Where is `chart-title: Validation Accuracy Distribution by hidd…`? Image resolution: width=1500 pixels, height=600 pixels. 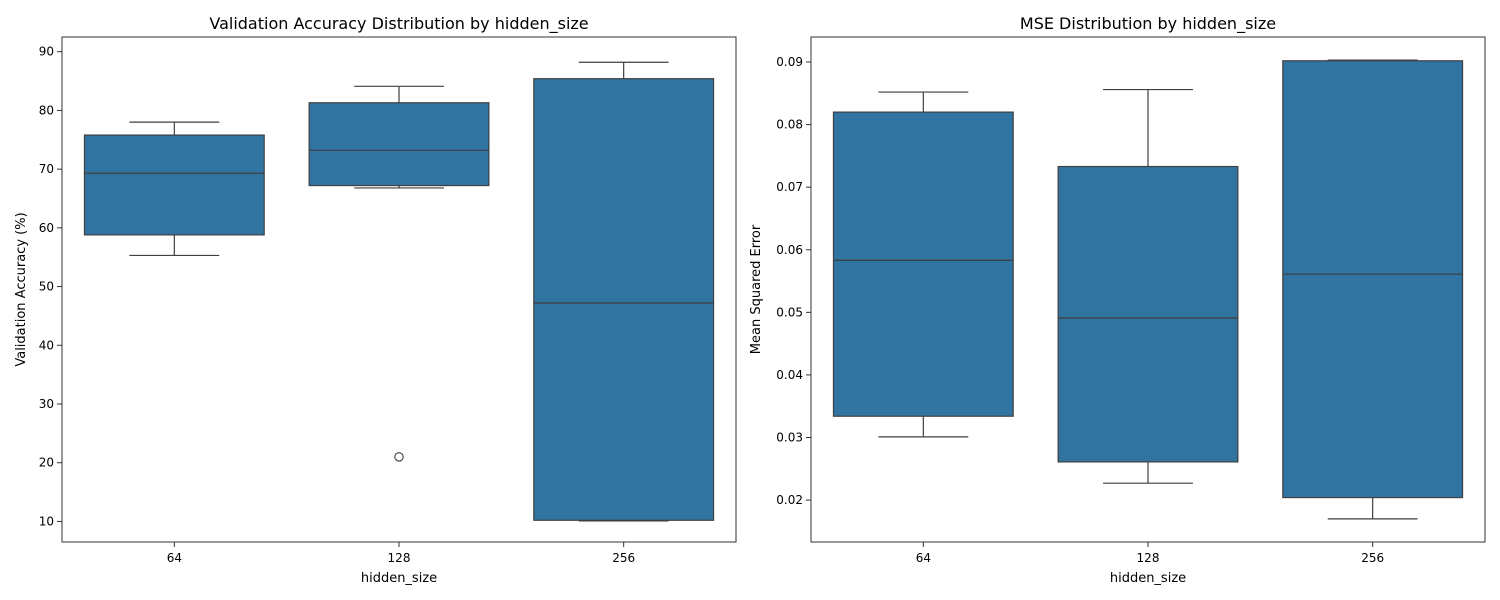
chart-title: Validation Accuracy Distribution by hidd… is located at coordinates (398, 24).